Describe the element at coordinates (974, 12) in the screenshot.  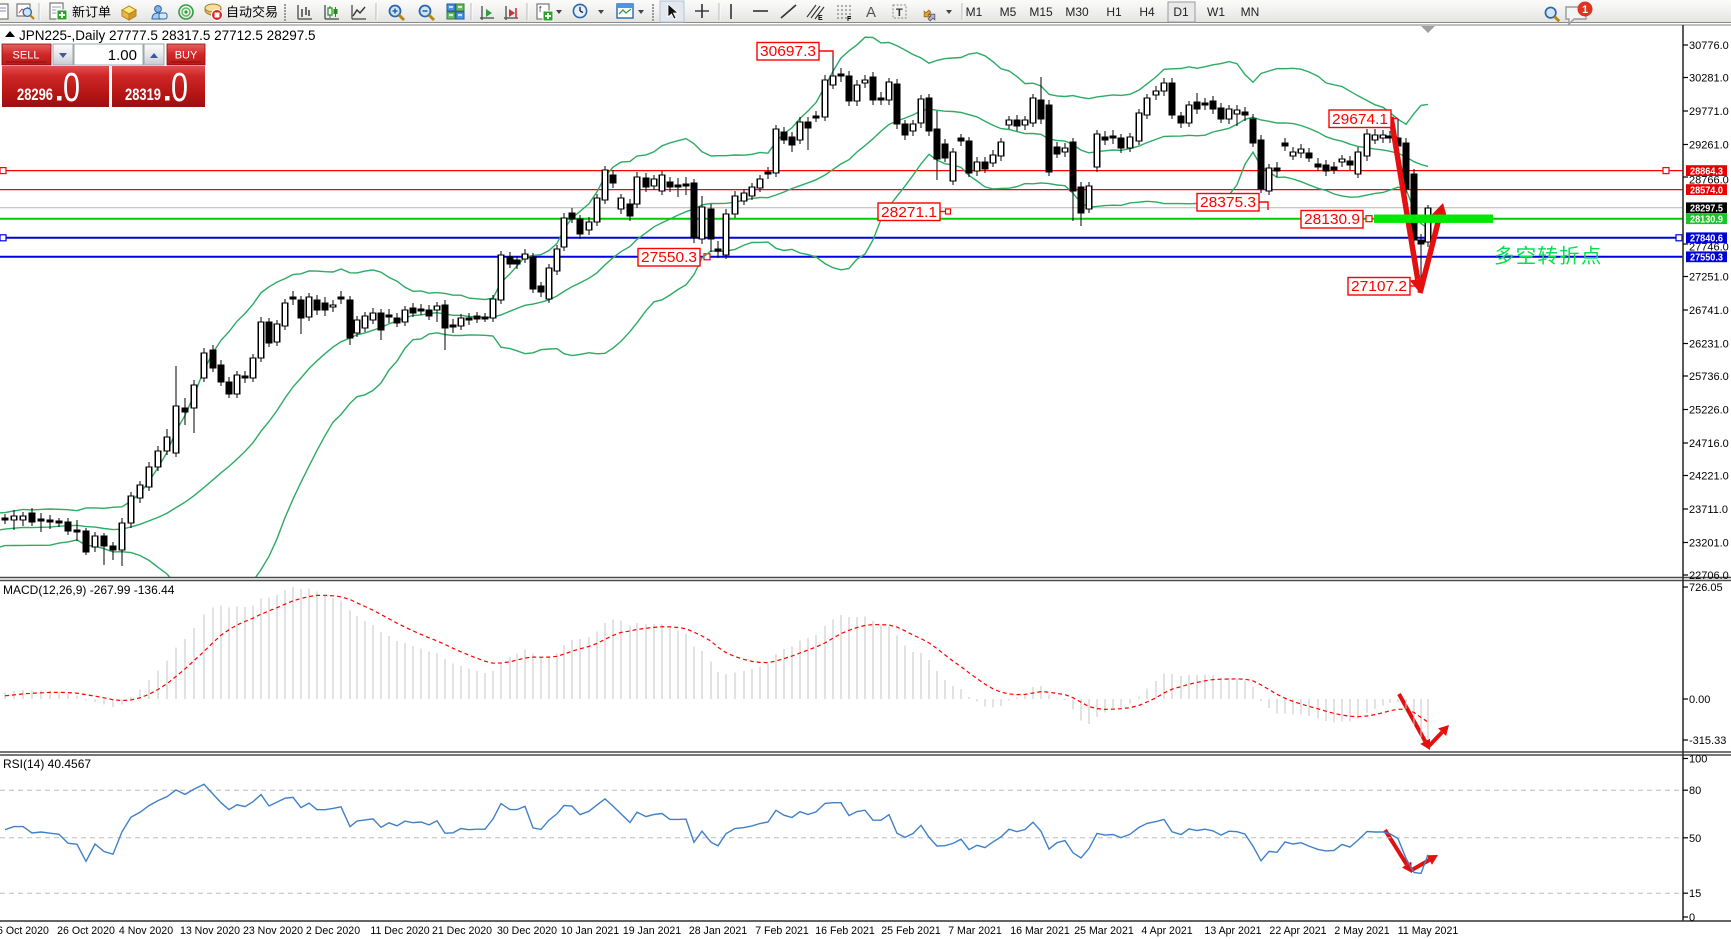
I see `svg-text: M1` at that location.